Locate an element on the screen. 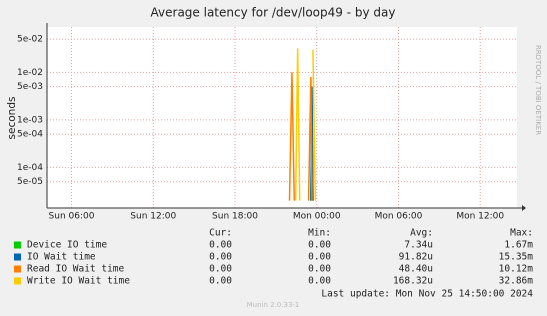 This screenshot has width=547, height=316. x-tick-label: Mon 12:00 is located at coordinates (480, 217).